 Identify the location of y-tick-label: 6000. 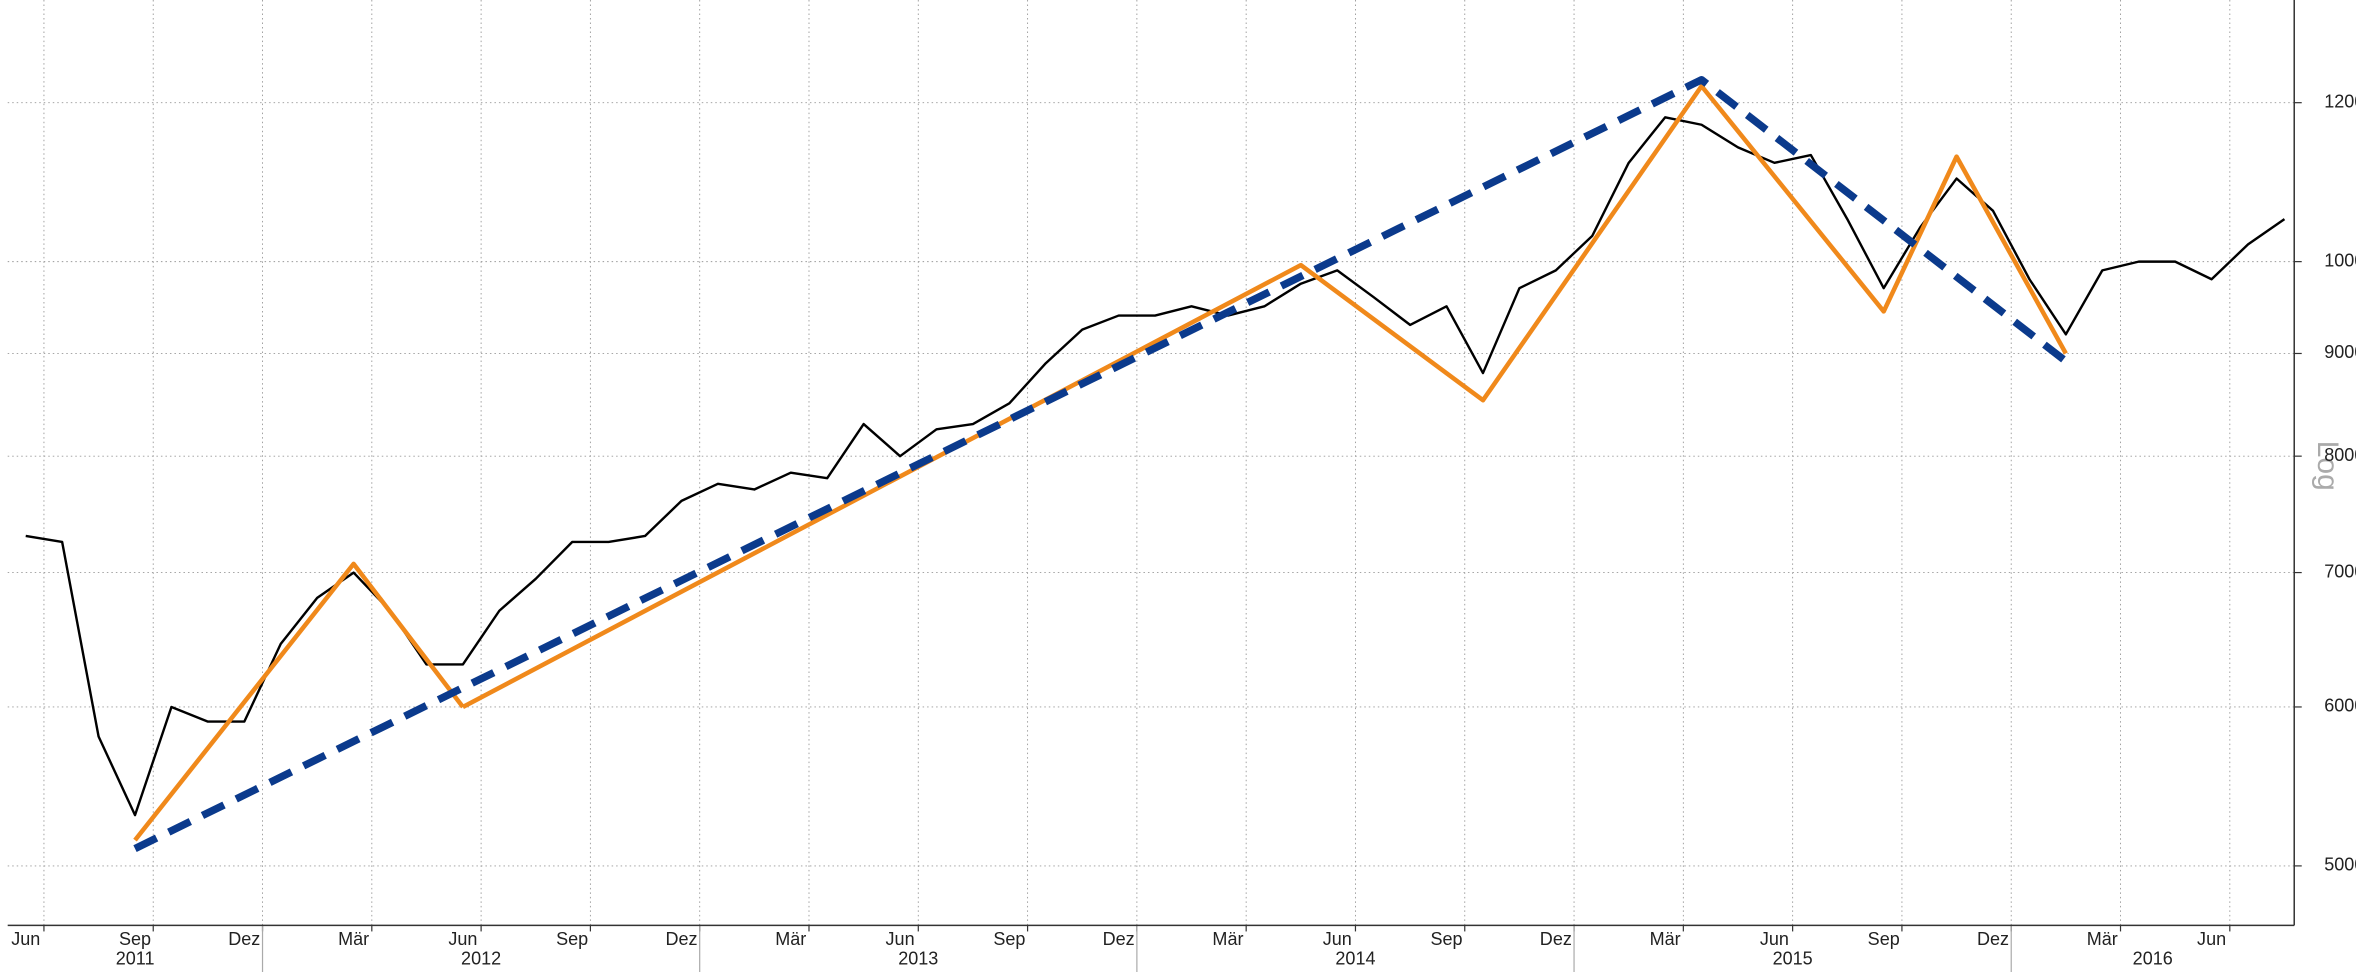
(2340, 706).